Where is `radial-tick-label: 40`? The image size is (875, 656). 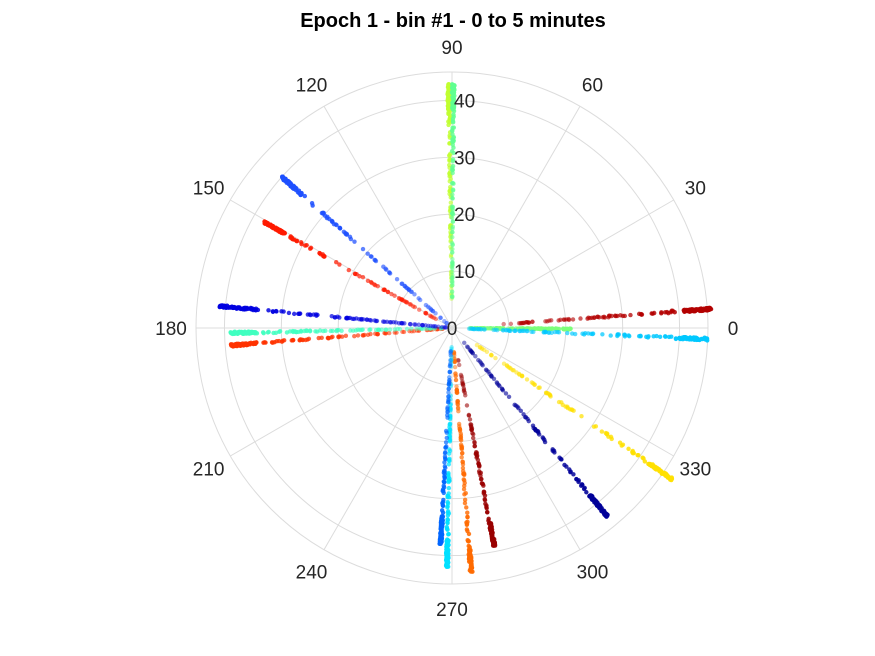 radial-tick-label: 40 is located at coordinates (464, 101).